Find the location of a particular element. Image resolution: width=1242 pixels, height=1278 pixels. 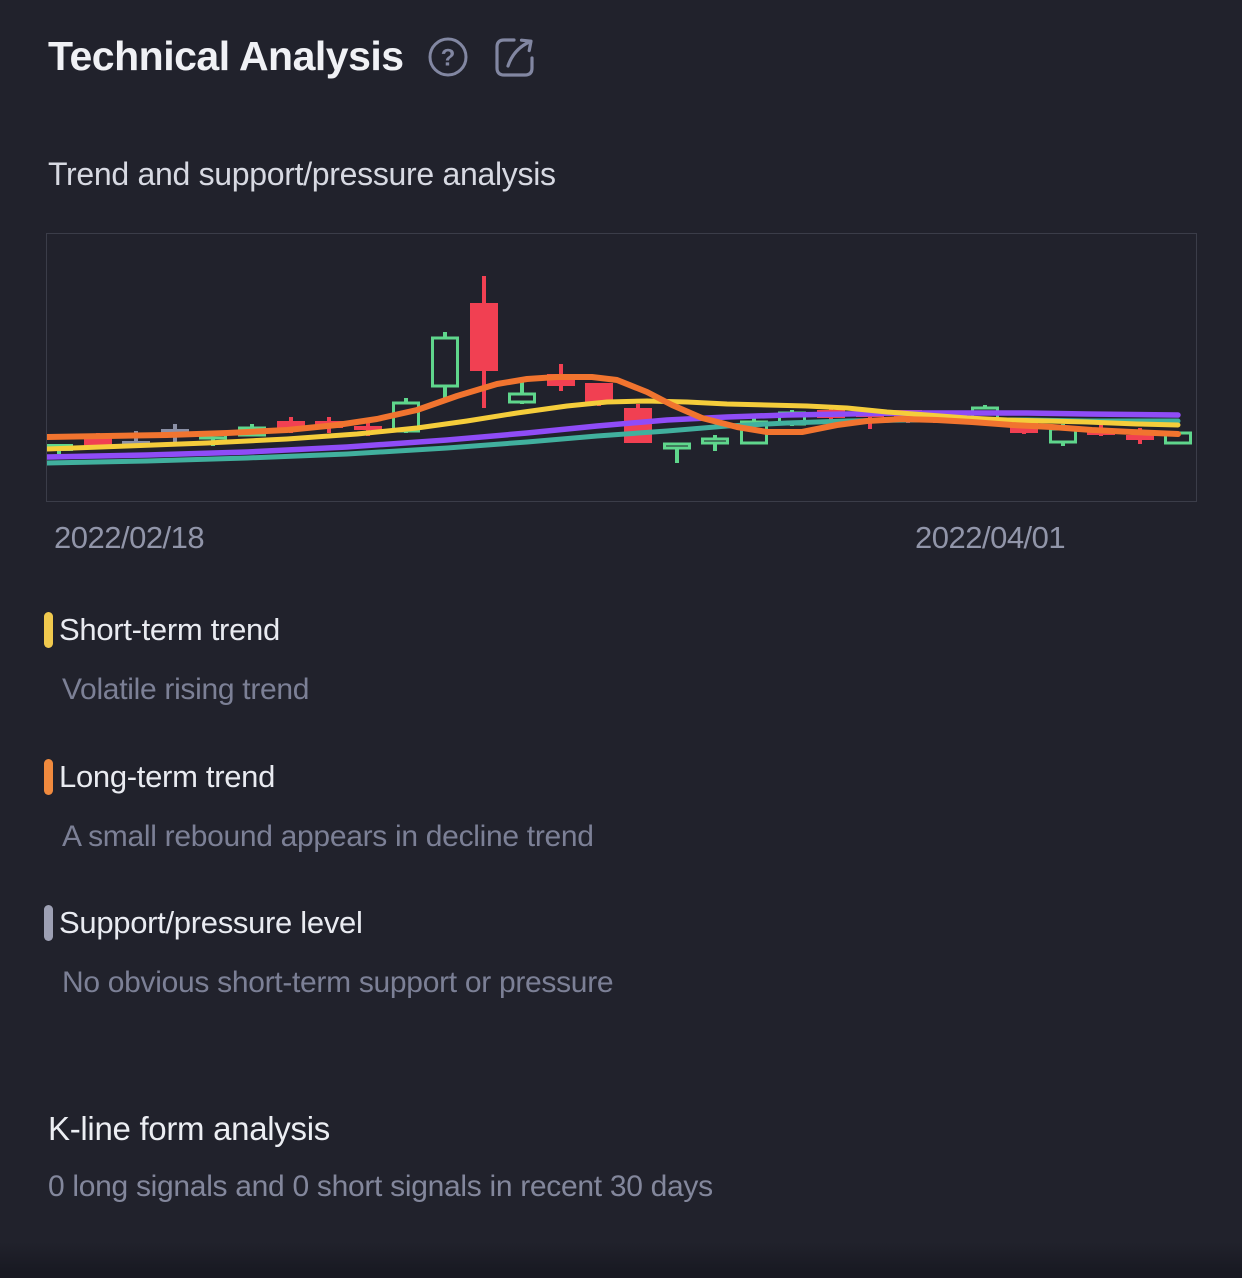

x-axis-end-date: 2022/04/01 is located at coordinates (990, 537).